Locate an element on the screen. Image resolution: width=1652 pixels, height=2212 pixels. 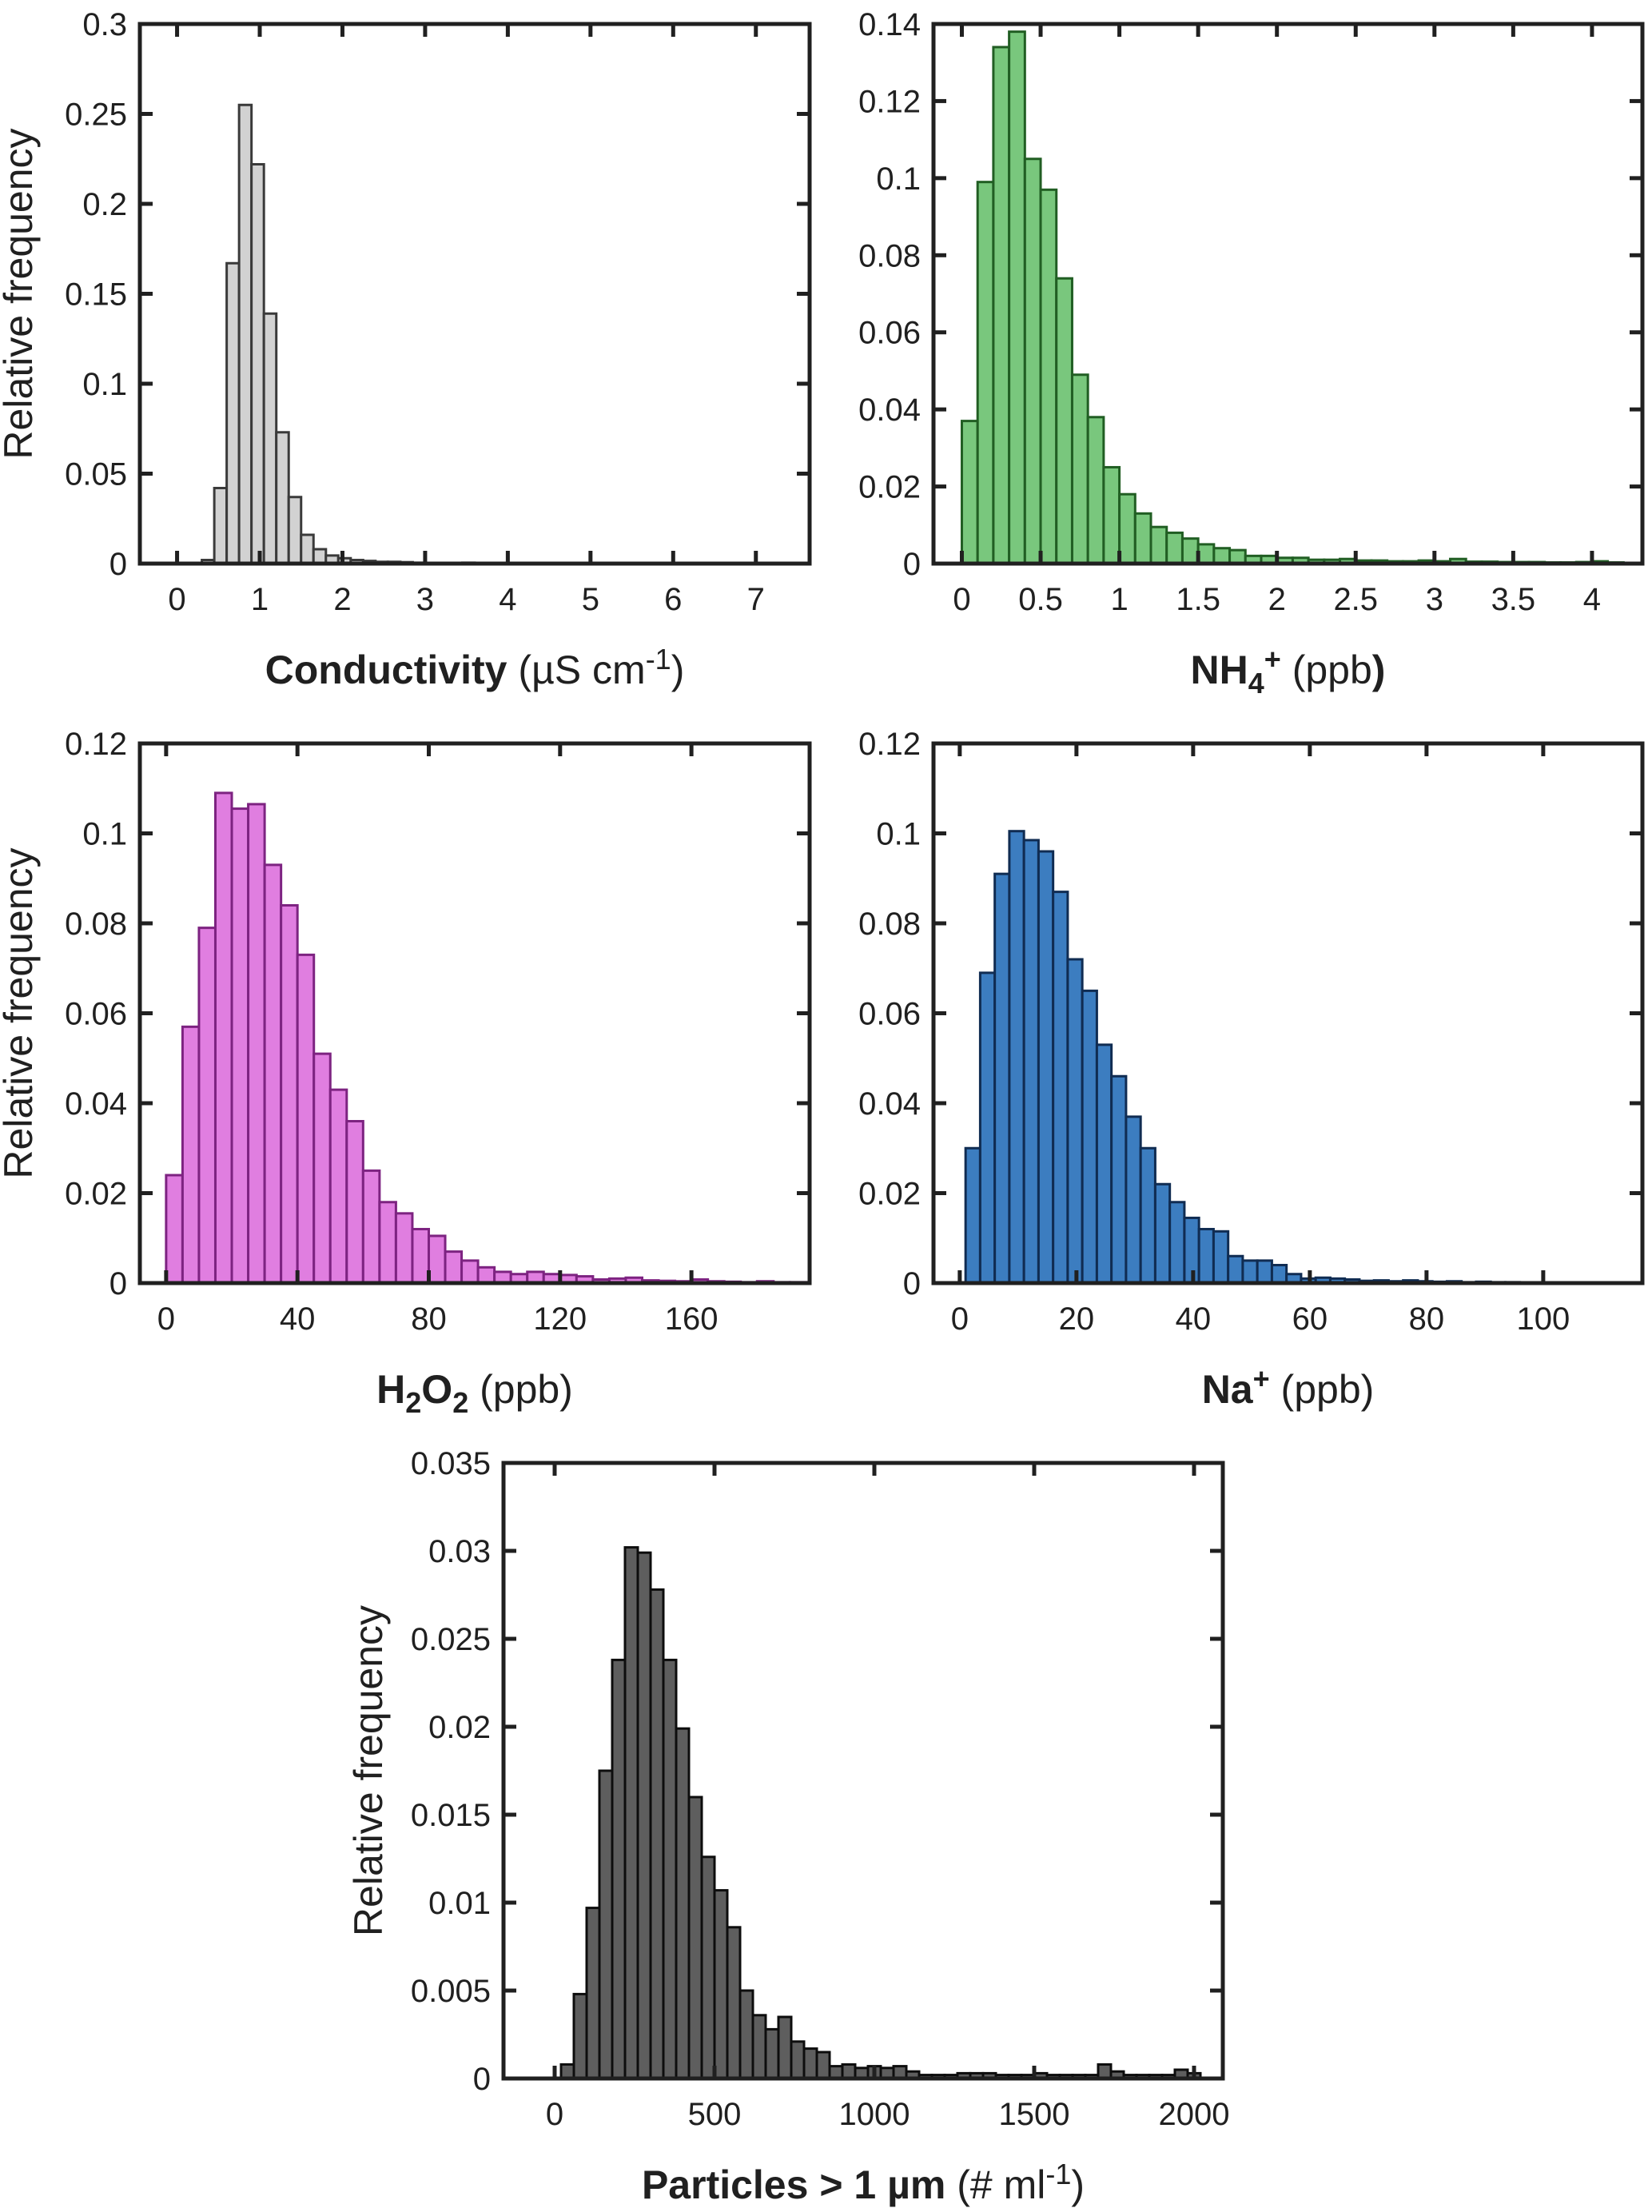
x-tick-label: 0.5 is located at coordinates (1040, 599).